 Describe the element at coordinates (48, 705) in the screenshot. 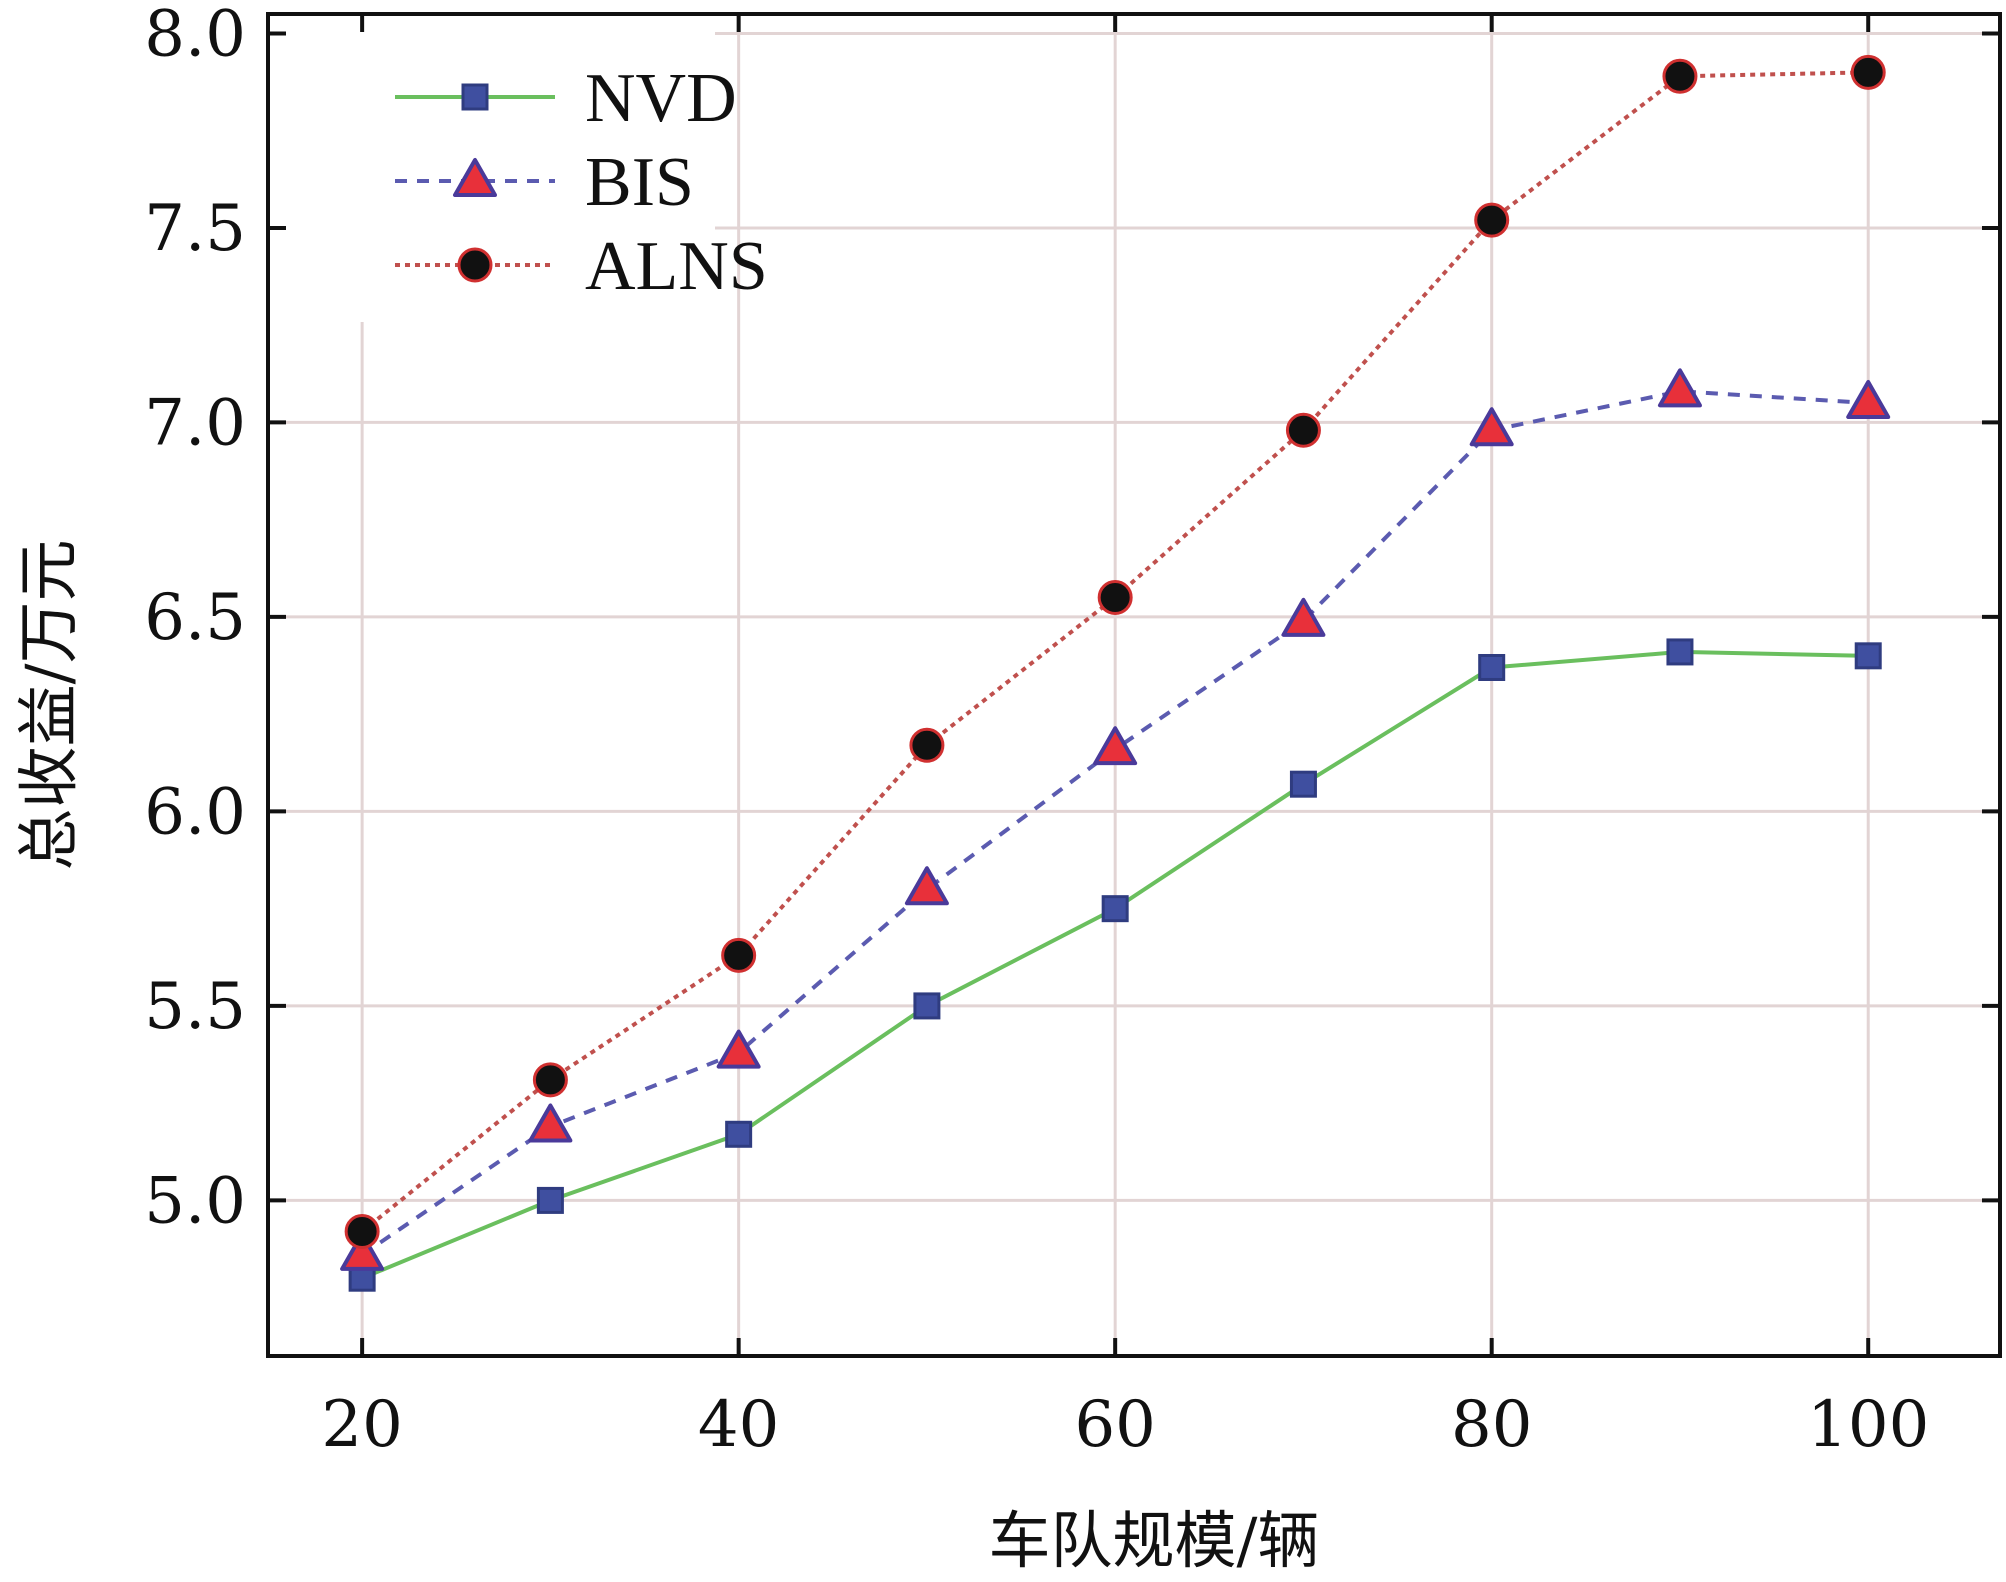

I see `y-axis-title: 总收益/万元` at that location.